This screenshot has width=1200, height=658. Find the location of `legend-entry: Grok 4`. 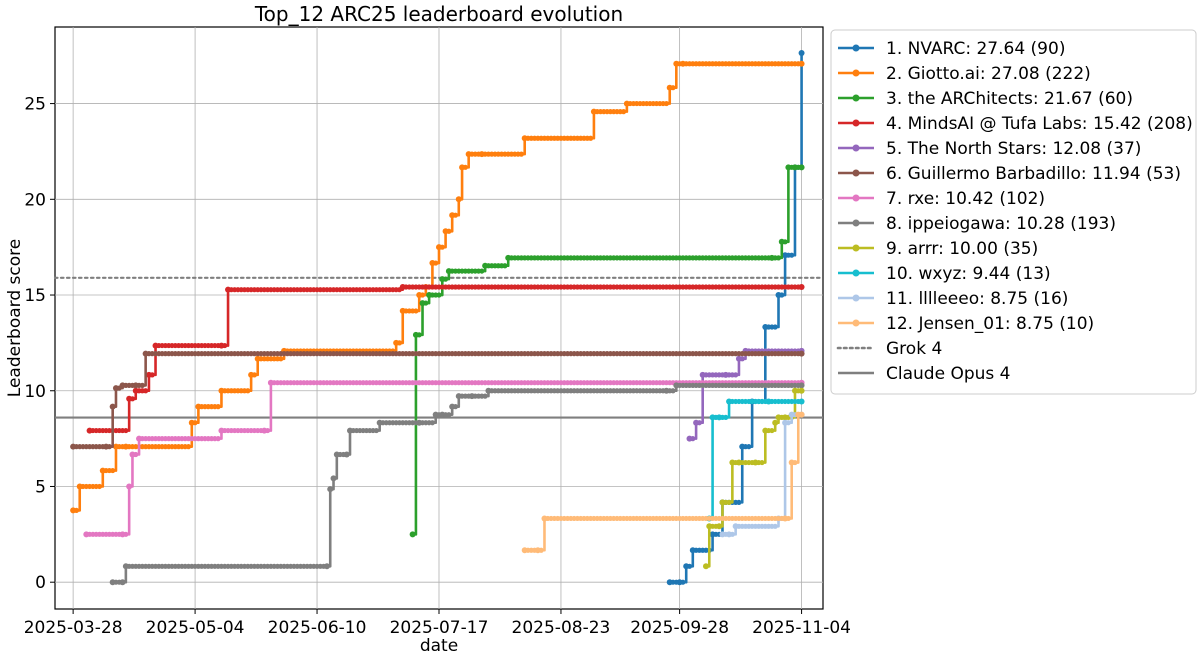

legend-entry: Grok 4 is located at coordinates (889, 349).